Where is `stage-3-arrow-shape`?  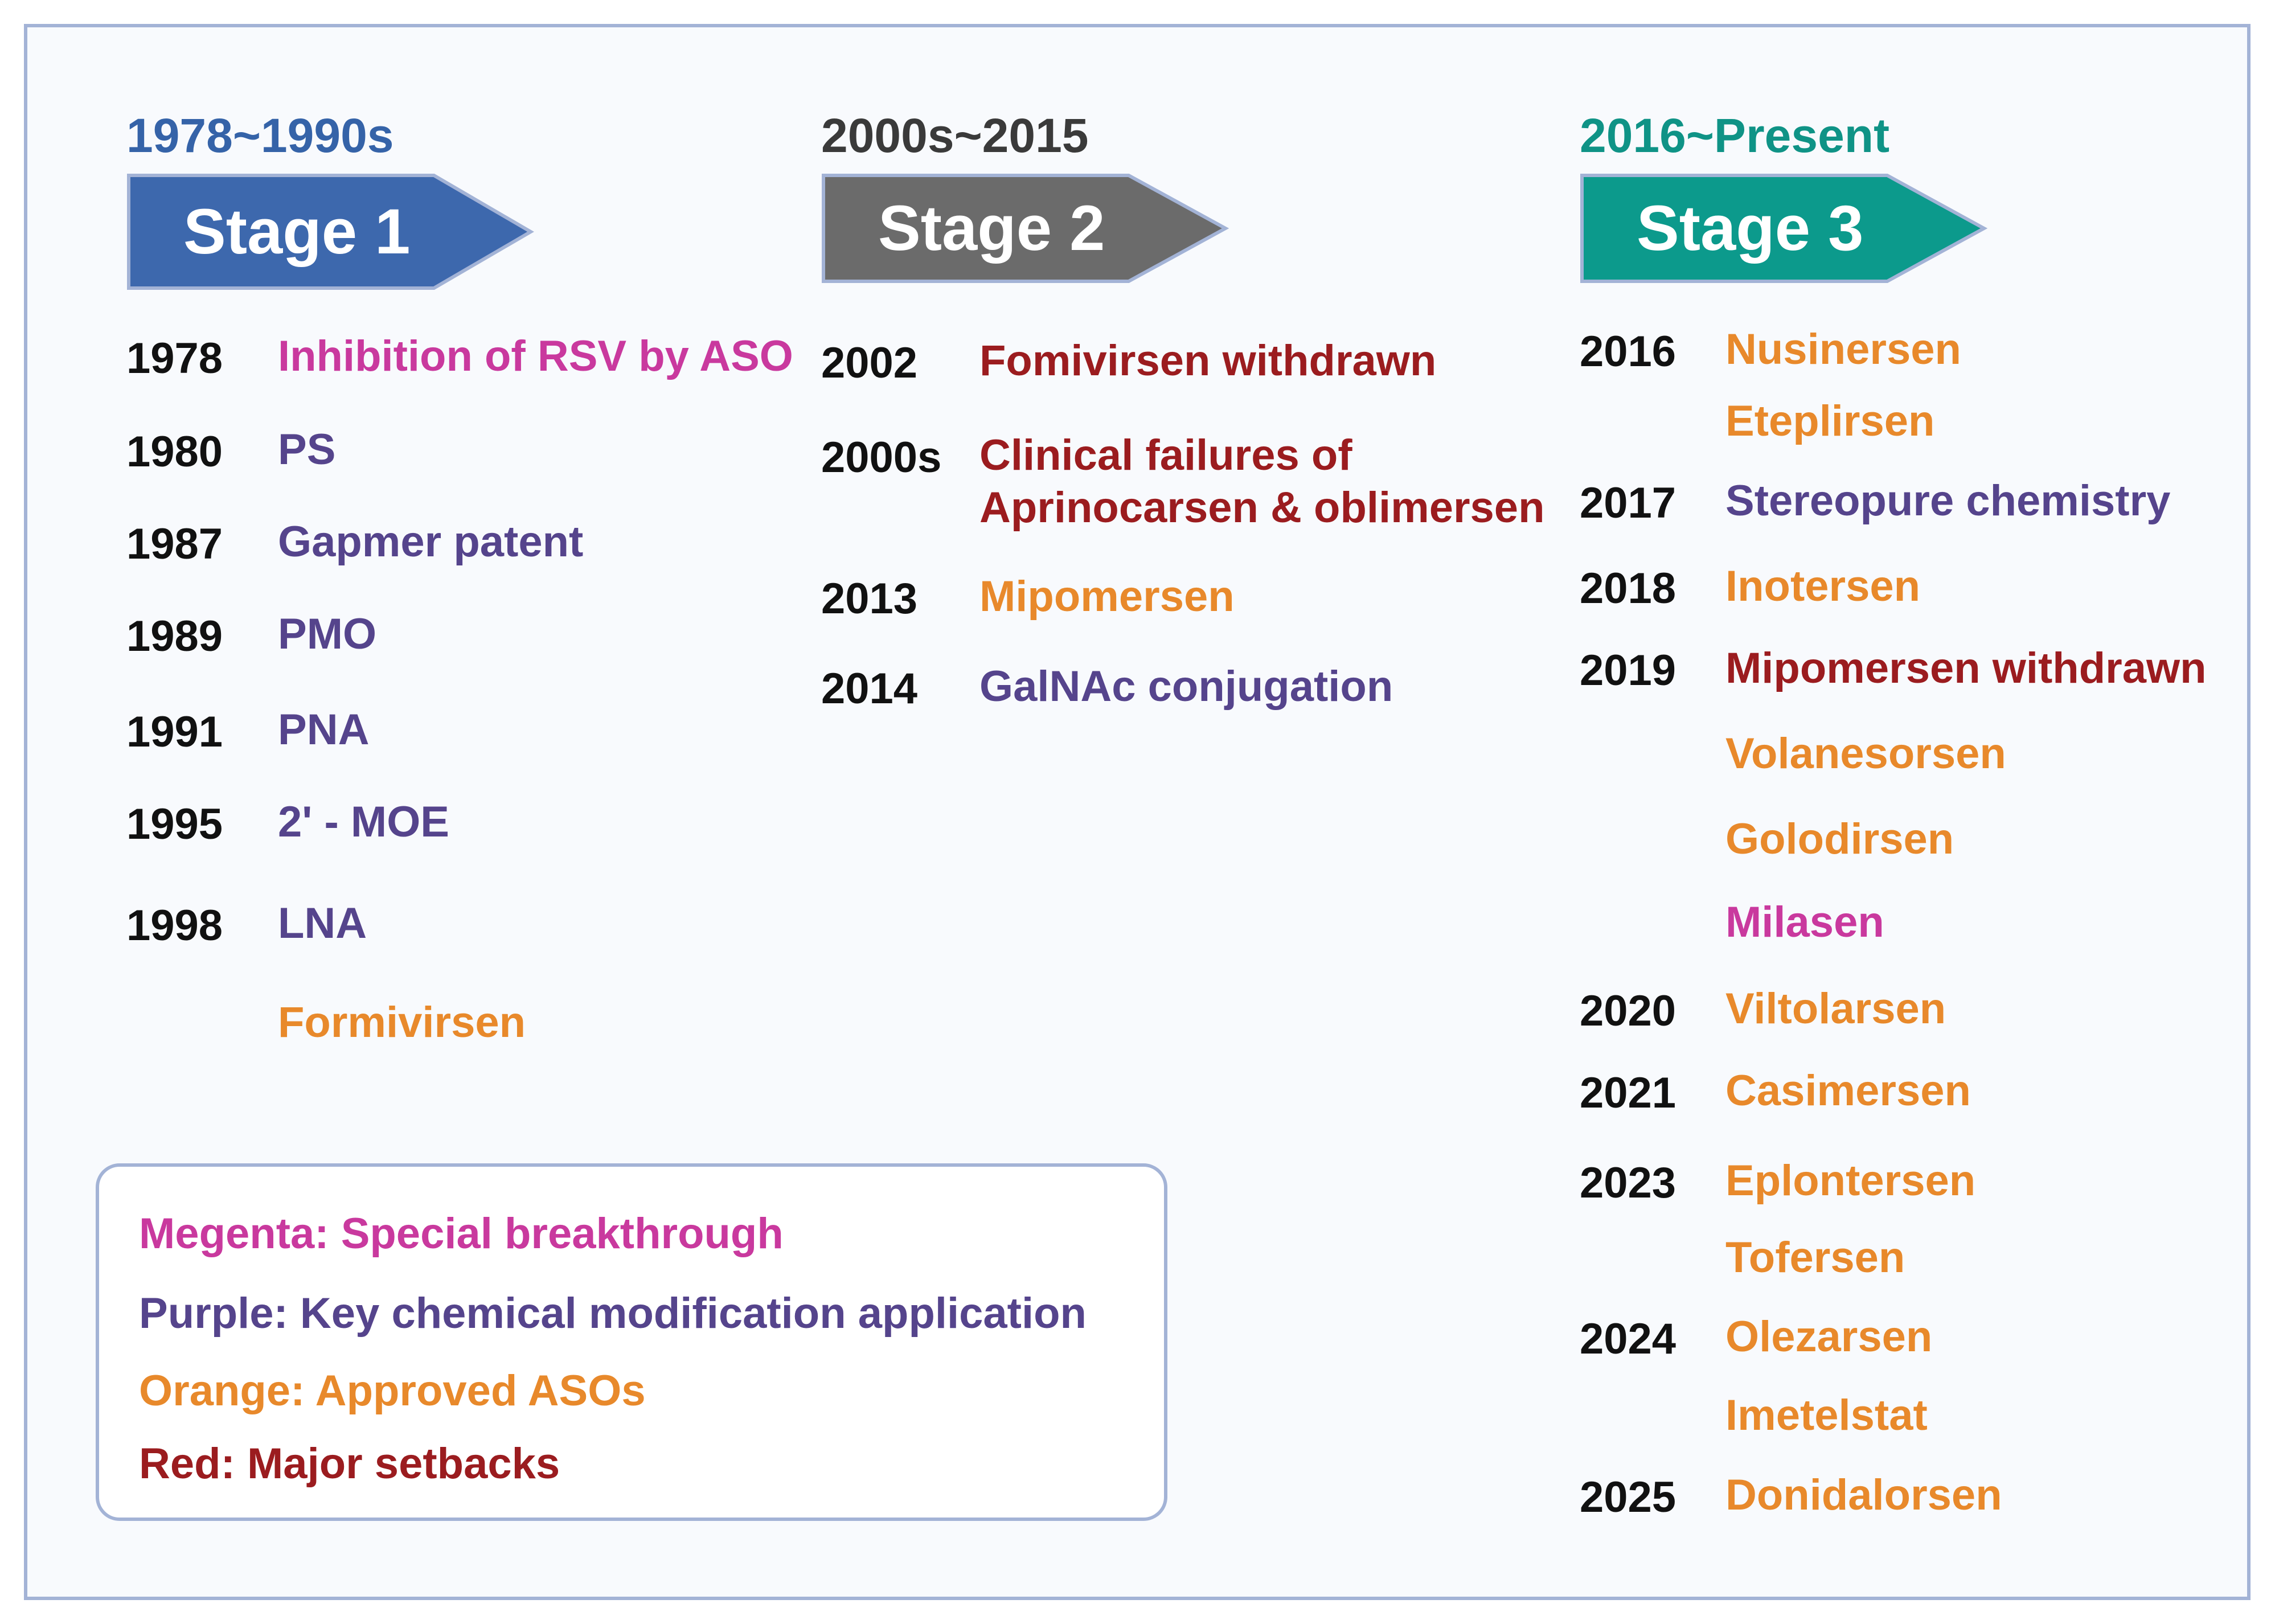 stage-3-arrow-shape is located at coordinates (1784, 228).